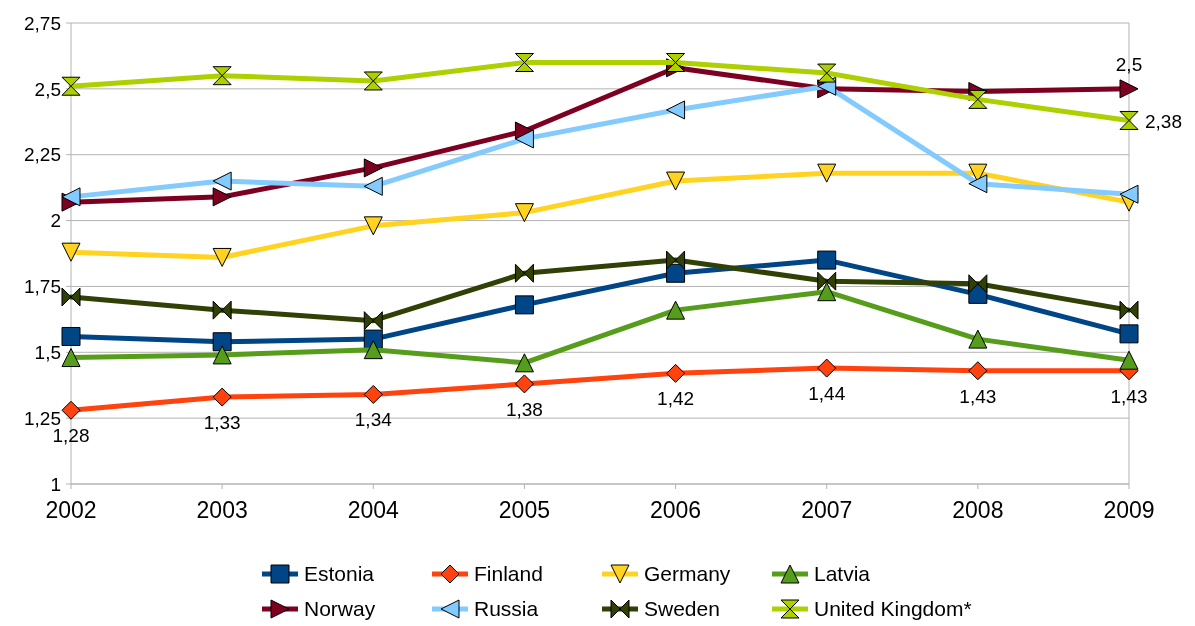 Image resolution: width=1195 pixels, height=626 pixels. Describe the element at coordinates (71, 510) in the screenshot. I see `x-tick-label: 2002` at that location.